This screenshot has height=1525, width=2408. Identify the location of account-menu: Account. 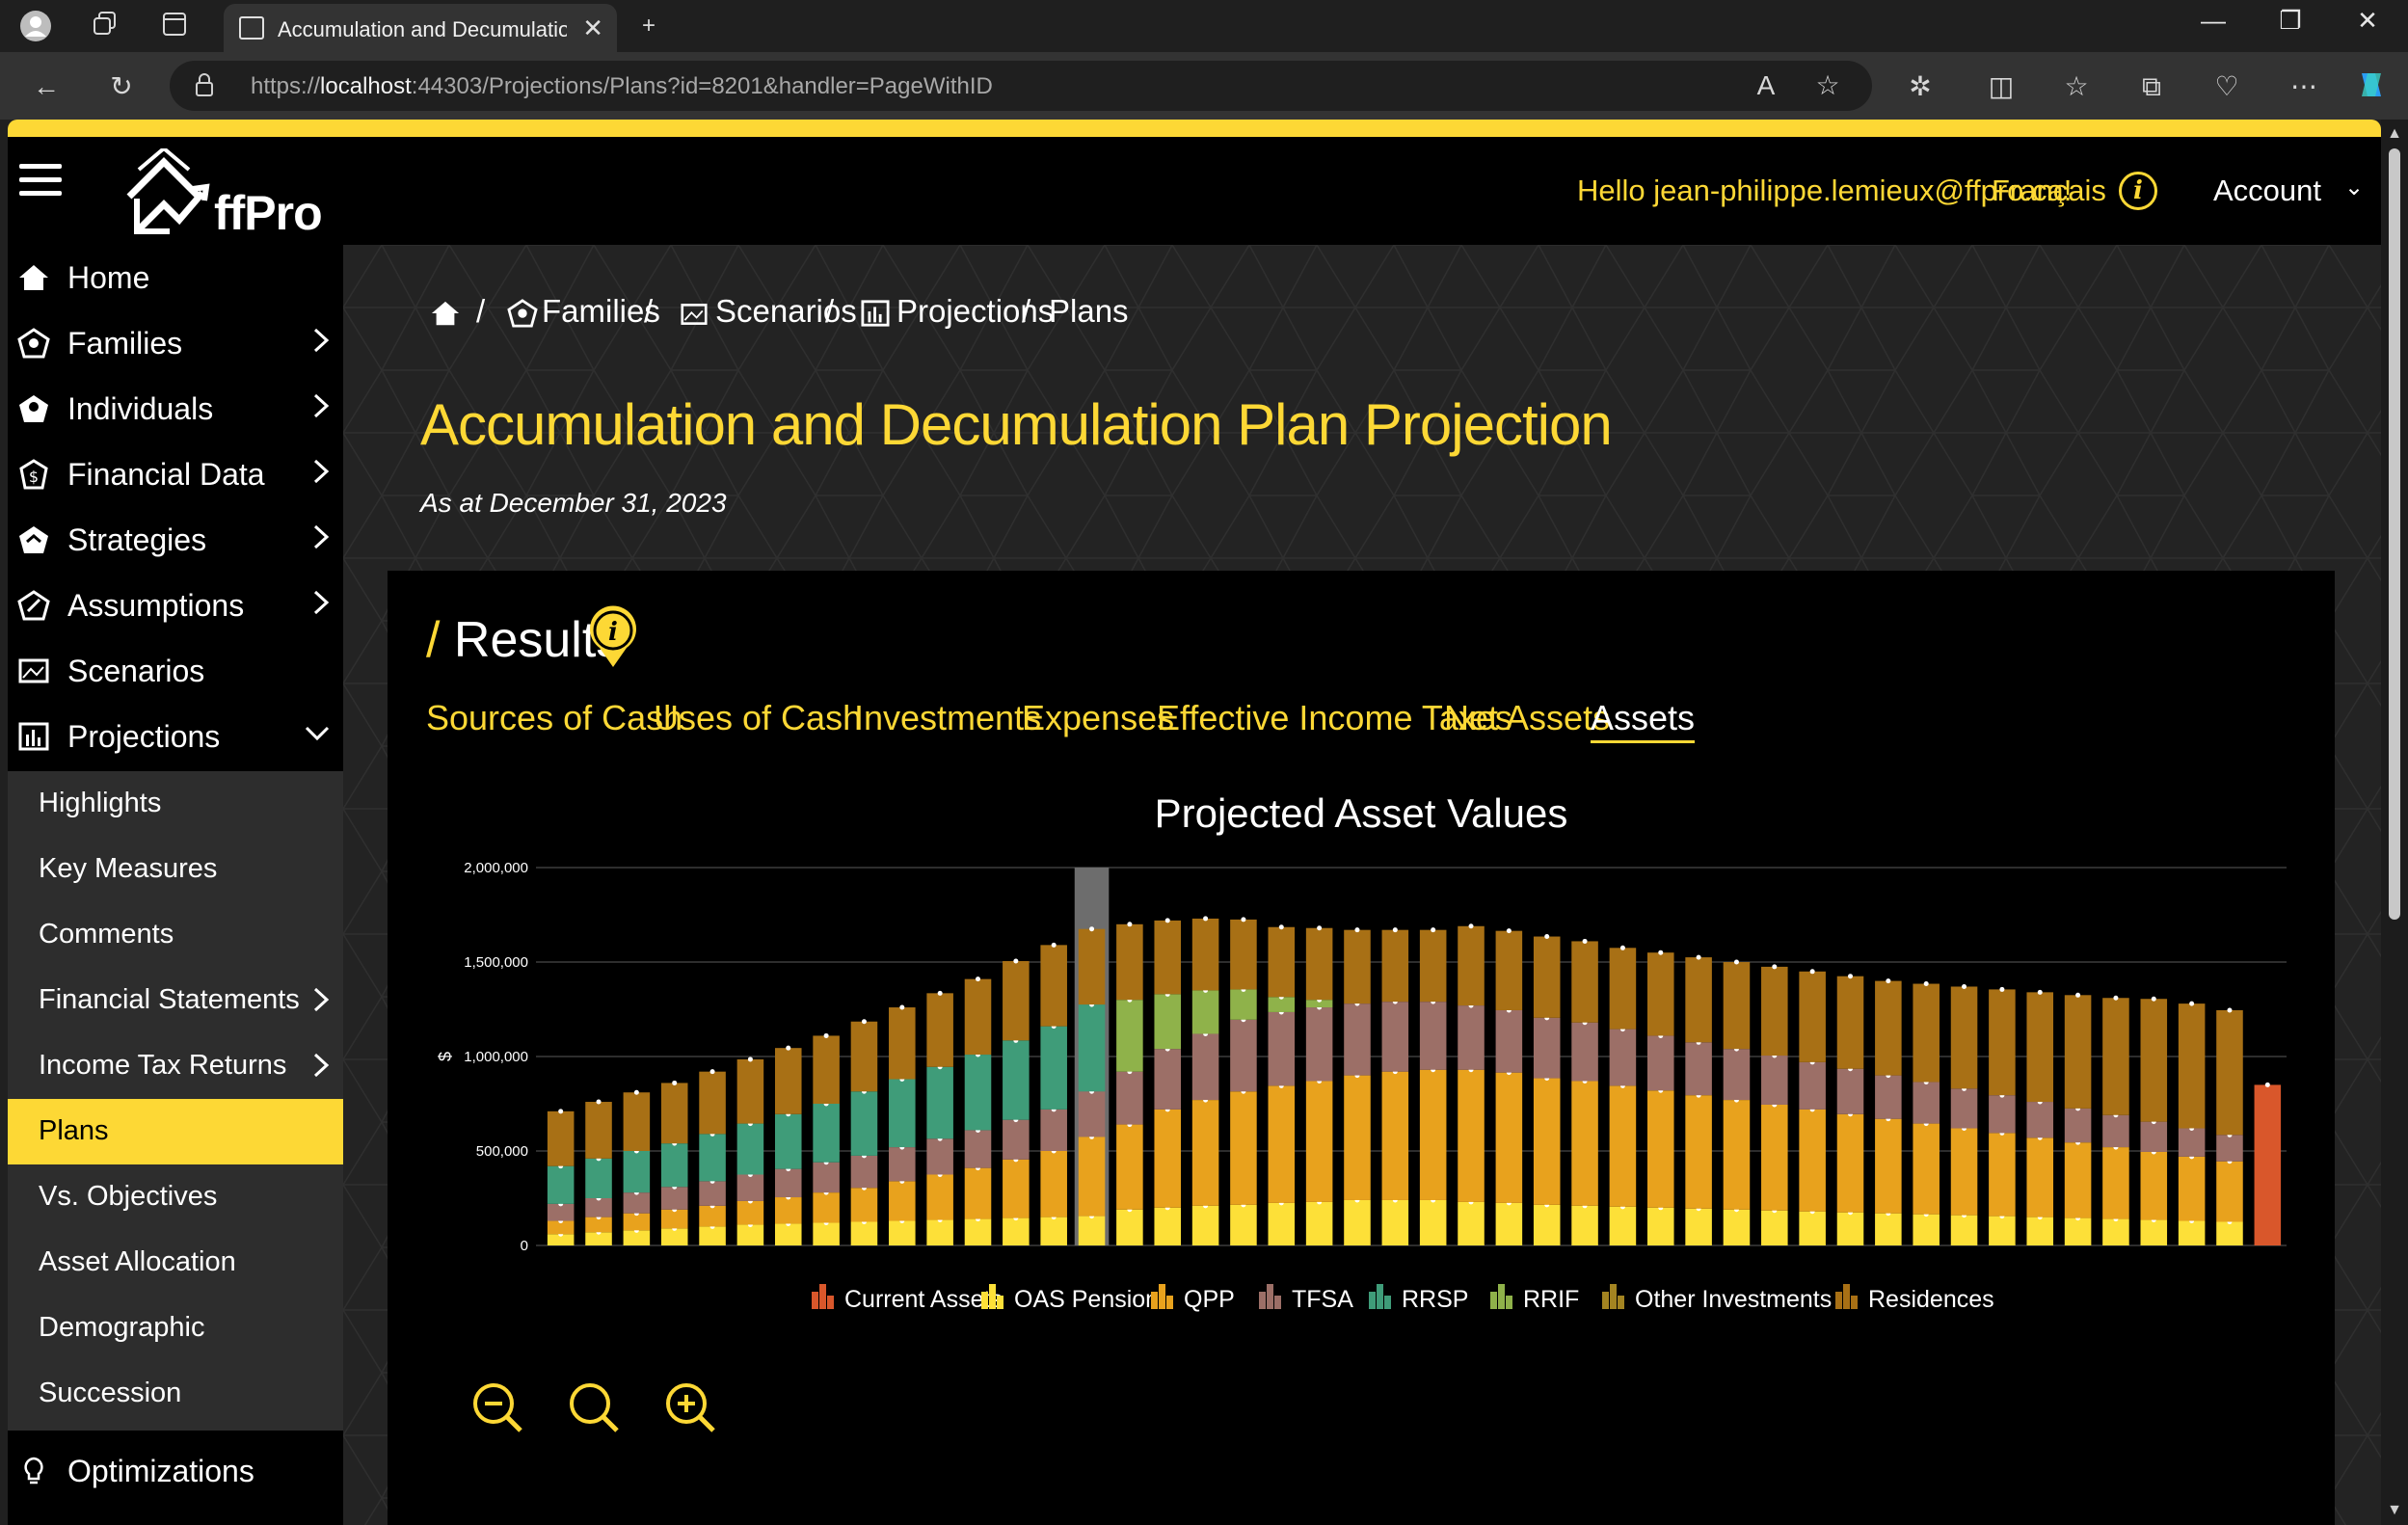
(2267, 190).